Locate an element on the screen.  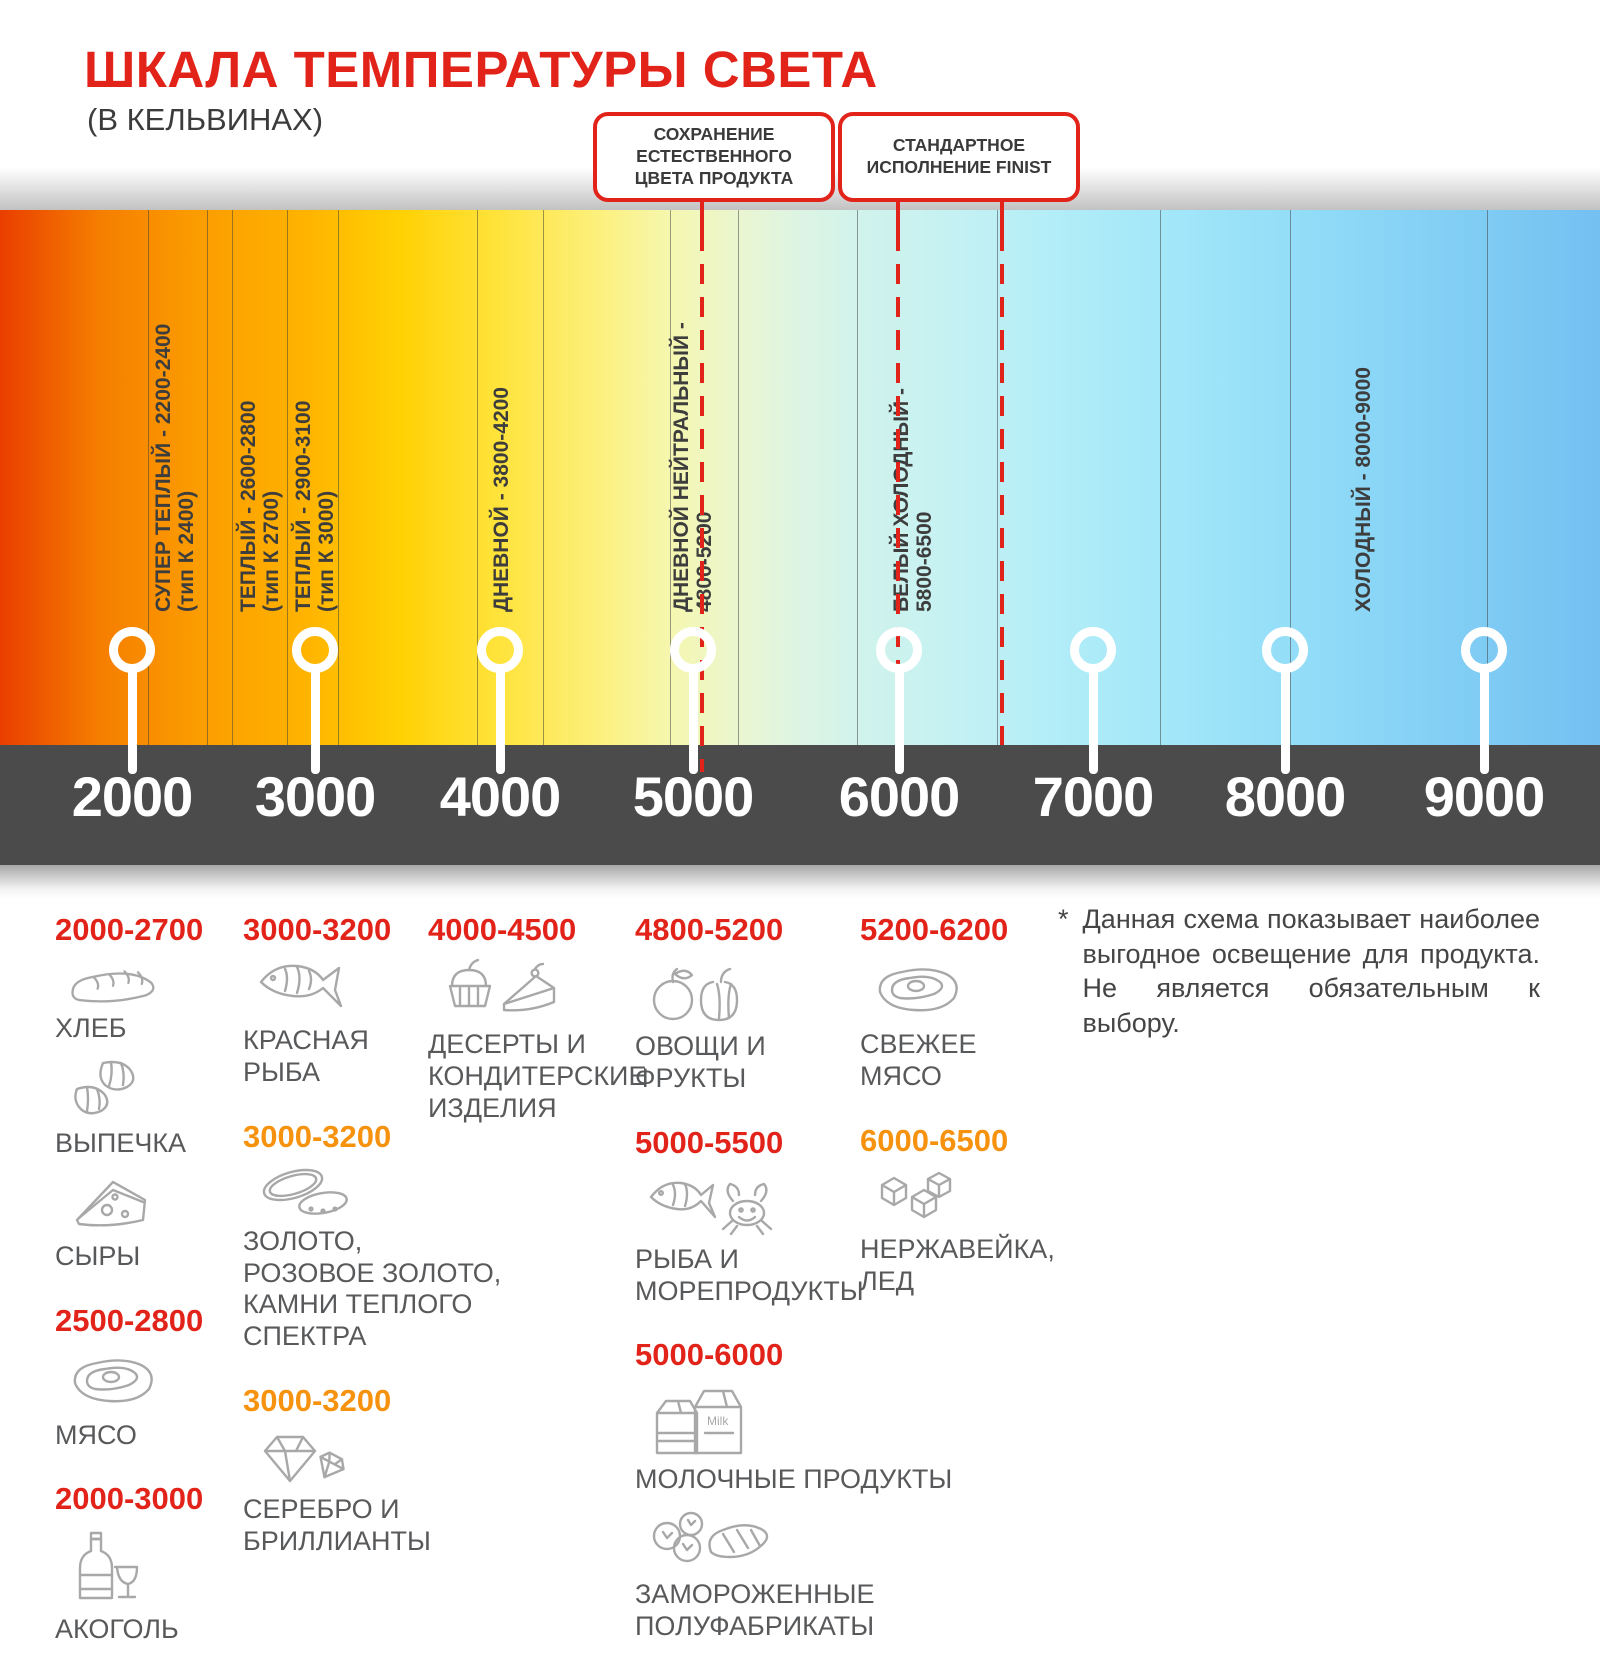
item-label: ОВОЩИ И ФРУКТЫ is located at coordinates (700, 1062).